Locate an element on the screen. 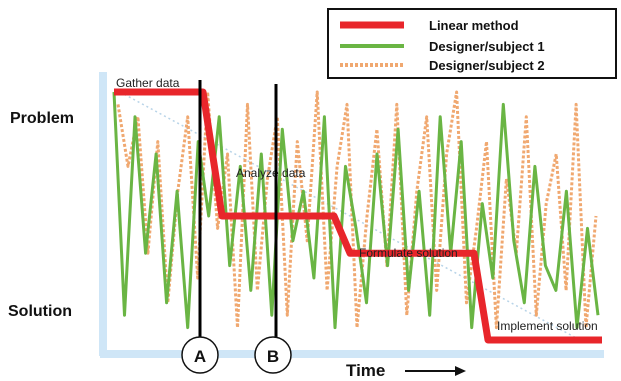  phase-label-implement: Implement solution is located at coordinates (547, 326).